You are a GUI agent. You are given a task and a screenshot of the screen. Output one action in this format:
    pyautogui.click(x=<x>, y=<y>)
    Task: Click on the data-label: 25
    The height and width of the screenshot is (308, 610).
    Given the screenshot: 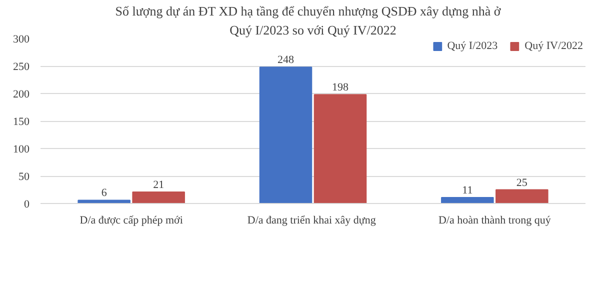 What is the action you would take?
    pyautogui.click(x=522, y=182)
    